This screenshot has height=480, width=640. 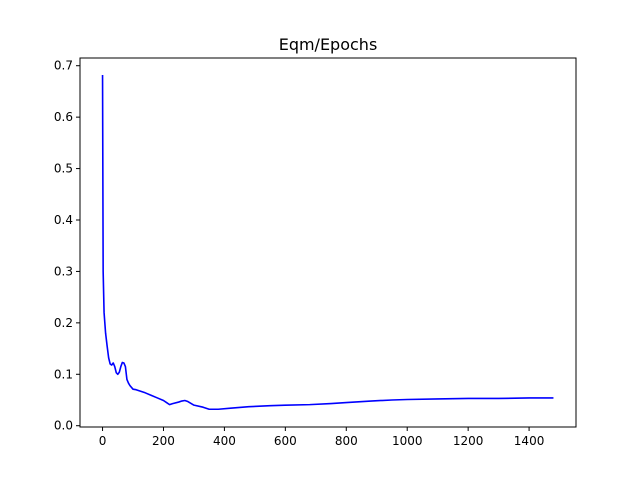 I want to click on y-axis-ticks: 0.0 0.1 0.2 0.3 0.4 0.5 0.6 0.7, so click(x=67, y=246).